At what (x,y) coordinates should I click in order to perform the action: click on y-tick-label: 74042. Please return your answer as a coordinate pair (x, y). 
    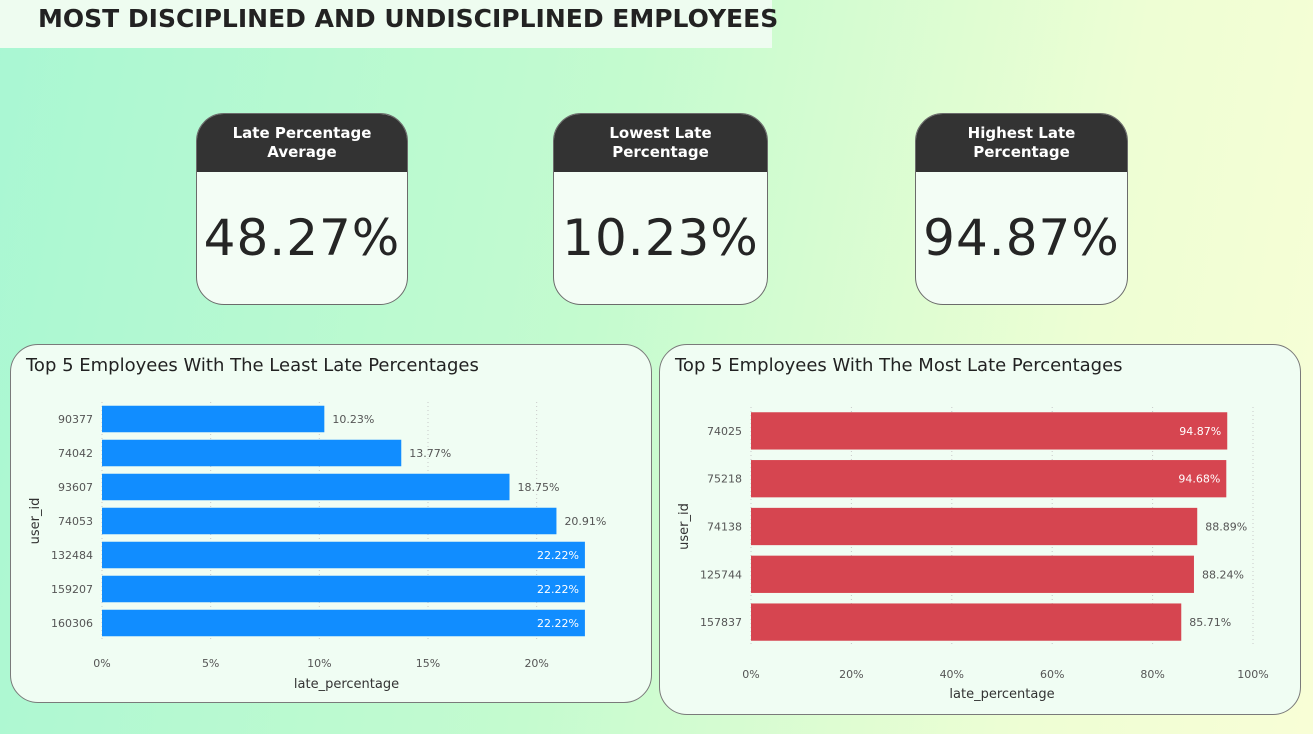
    Looking at the image, I should click on (75, 453).